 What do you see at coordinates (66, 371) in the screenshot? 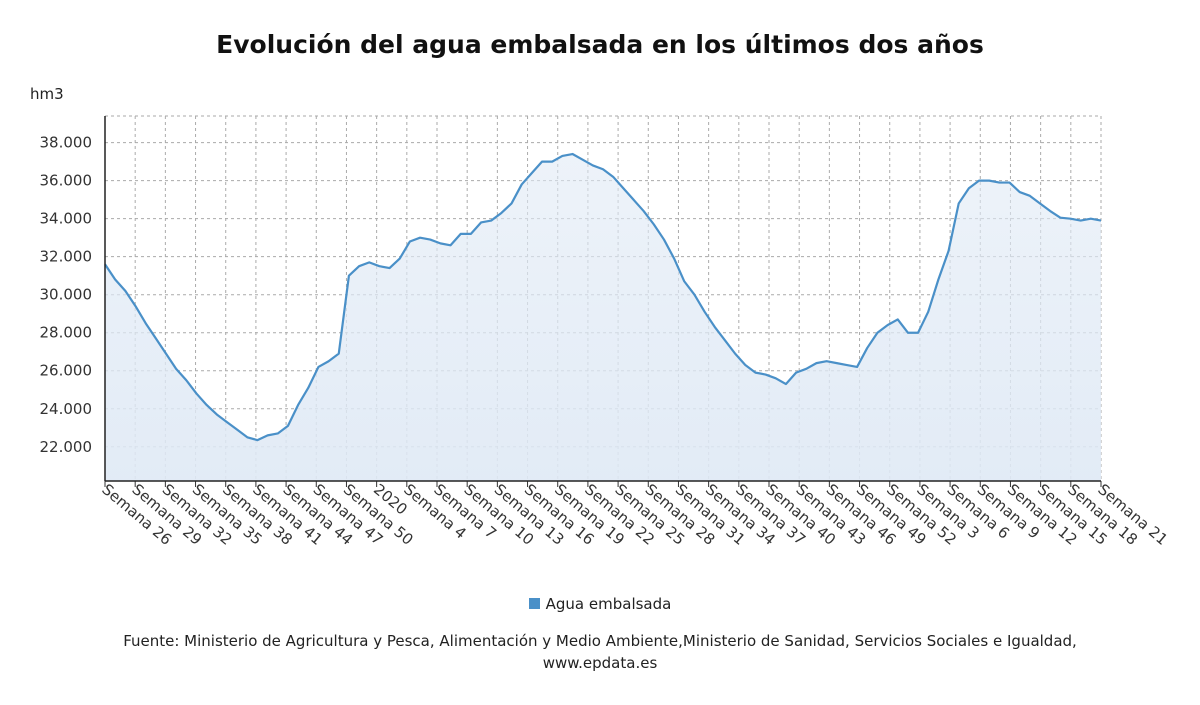
I see `y-tick-label: 26.000` at bounding box center [66, 371].